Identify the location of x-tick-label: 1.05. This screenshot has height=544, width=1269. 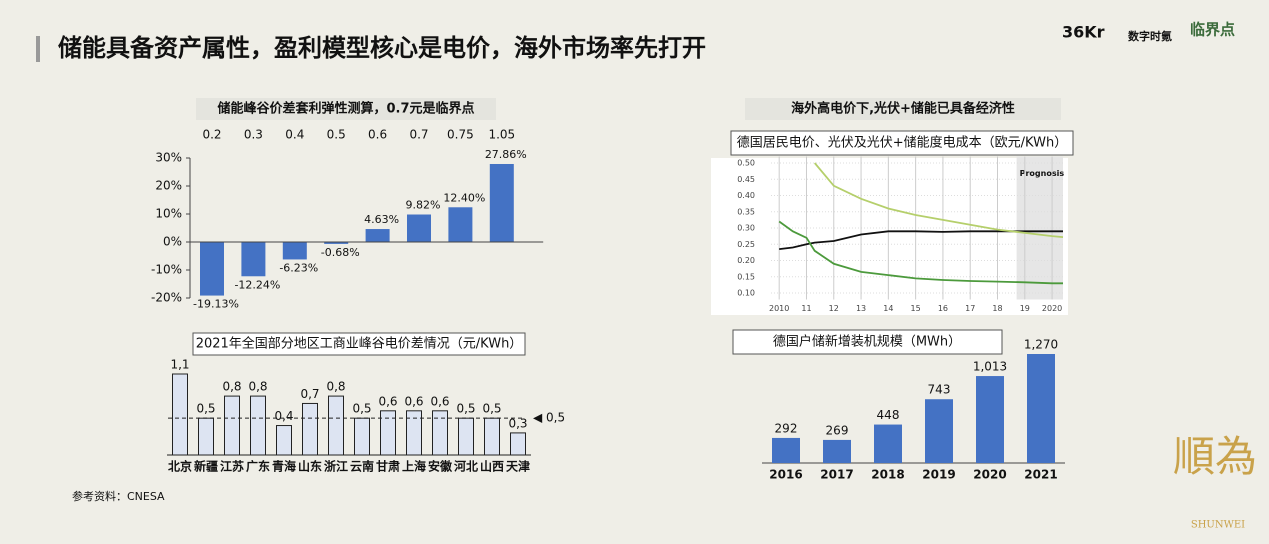
(501, 135).